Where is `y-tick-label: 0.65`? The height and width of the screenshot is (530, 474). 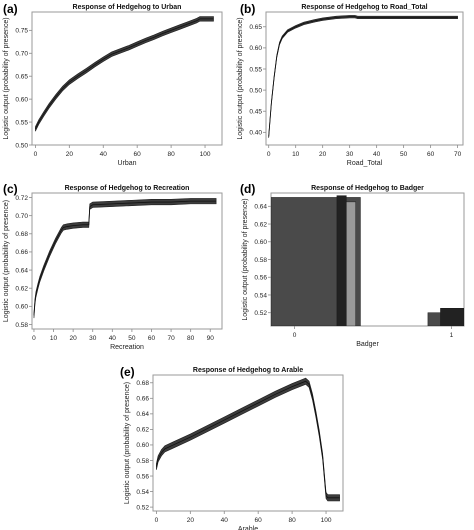
y-tick-label: 0.65 is located at coordinates (21, 77).